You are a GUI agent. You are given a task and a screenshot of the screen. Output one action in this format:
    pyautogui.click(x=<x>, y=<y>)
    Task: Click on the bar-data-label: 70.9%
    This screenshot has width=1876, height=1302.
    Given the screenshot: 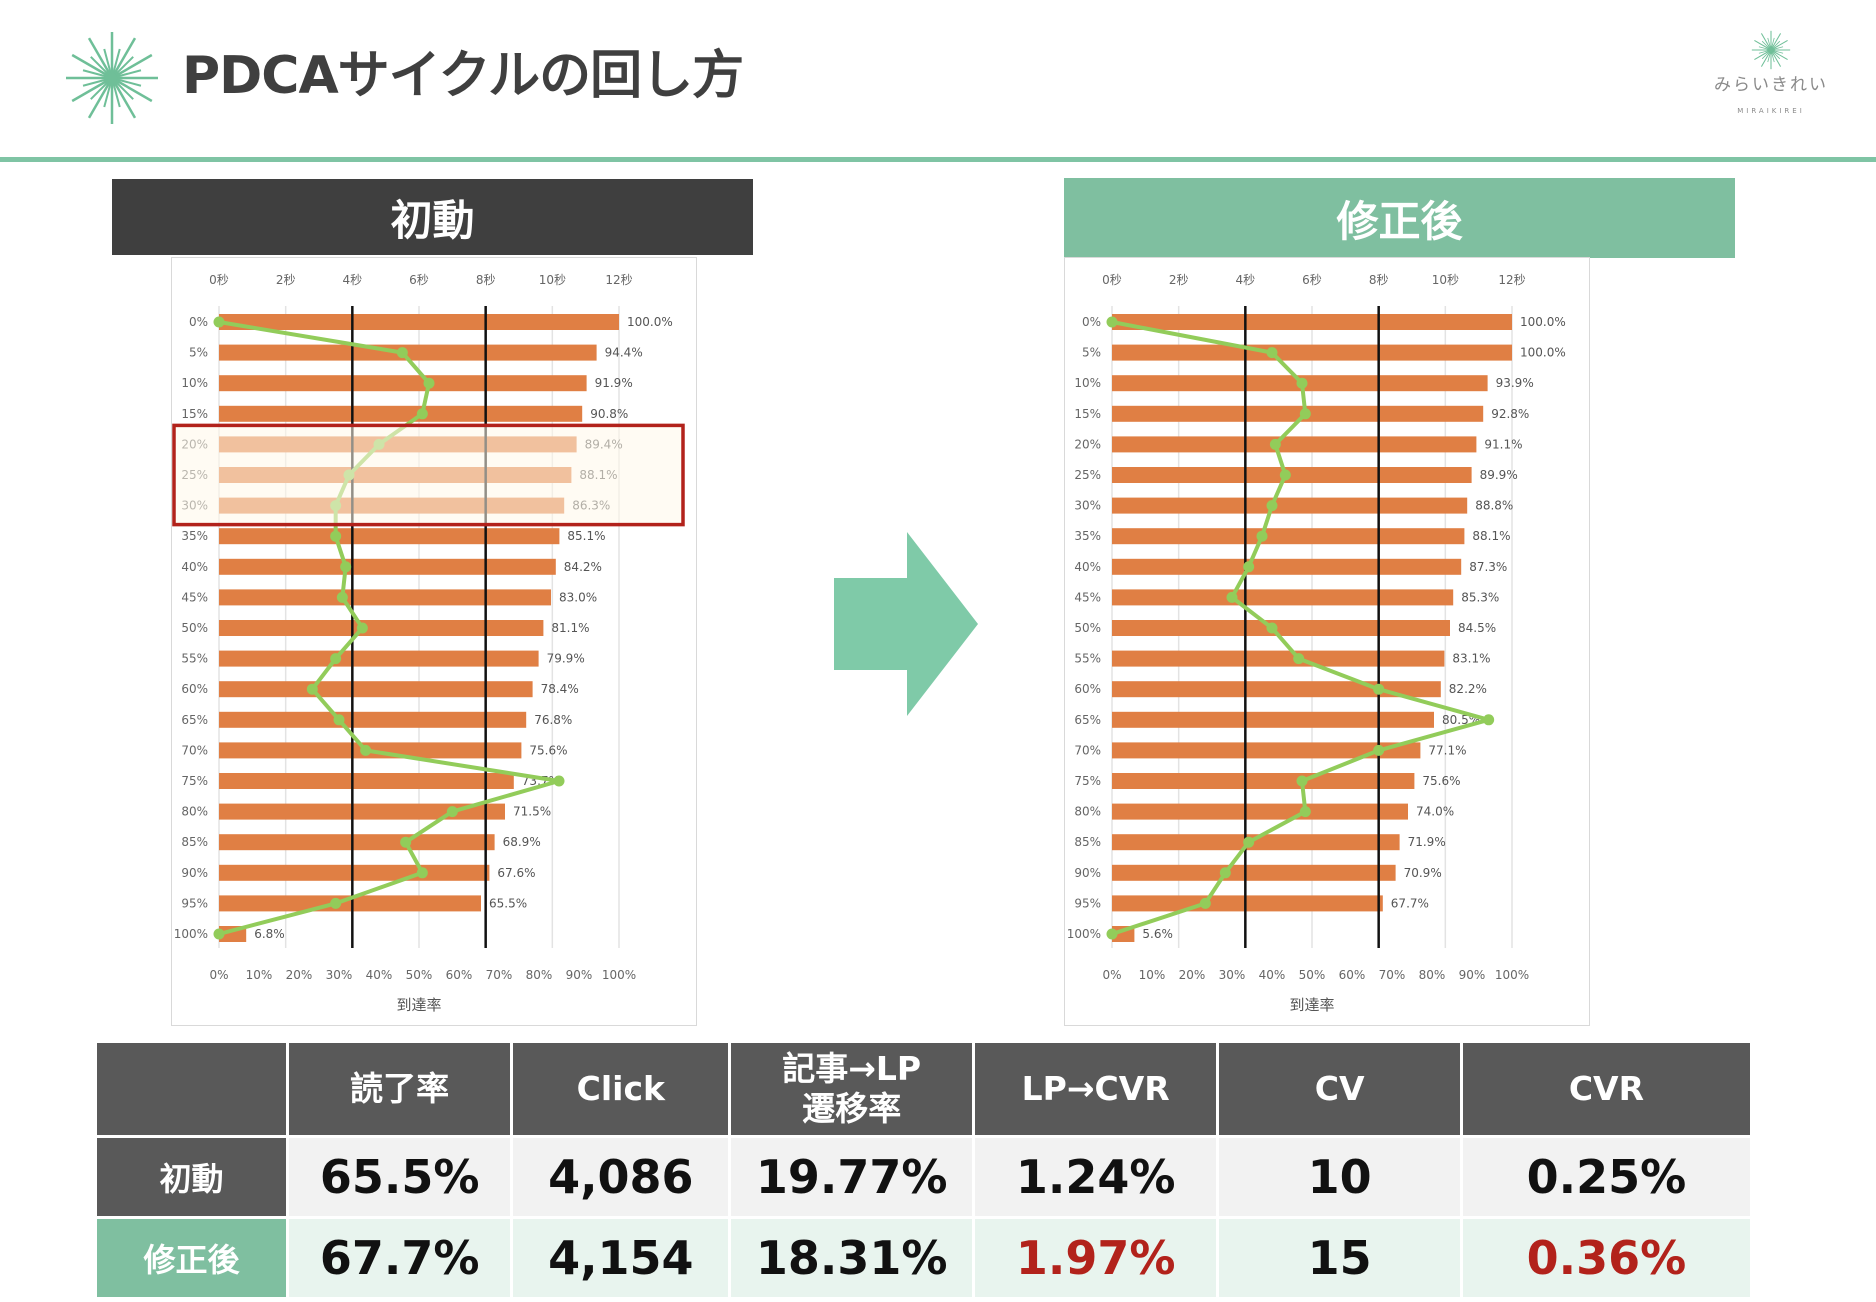 What is the action you would take?
    pyautogui.click(x=1423, y=873)
    